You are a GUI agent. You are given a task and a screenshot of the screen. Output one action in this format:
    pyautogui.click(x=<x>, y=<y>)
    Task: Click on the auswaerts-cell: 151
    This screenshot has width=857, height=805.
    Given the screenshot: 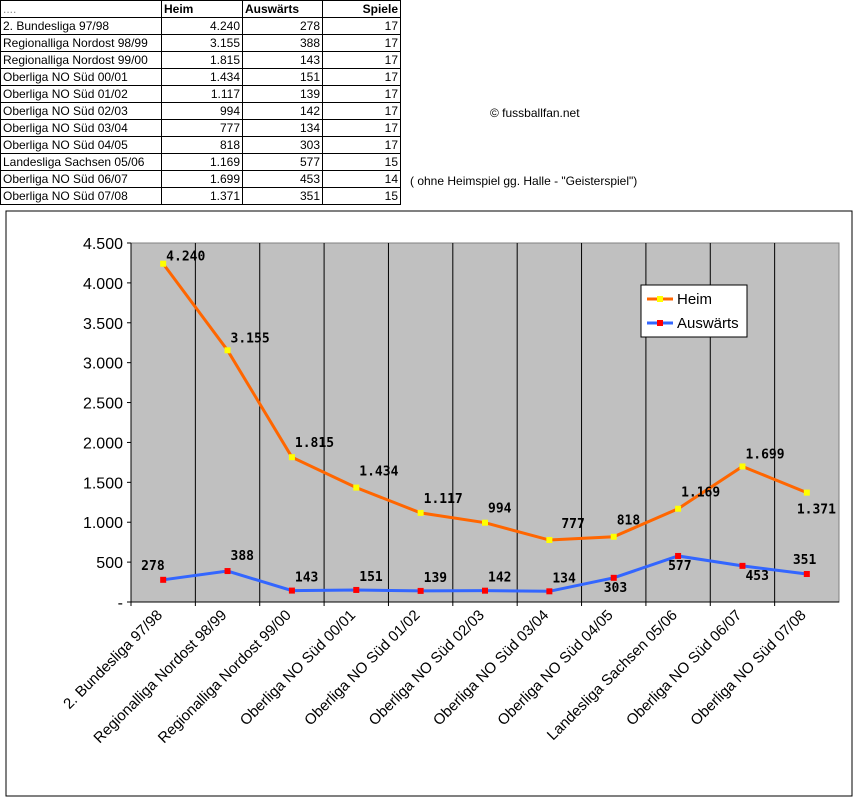 What is the action you would take?
    pyautogui.click(x=282, y=77)
    